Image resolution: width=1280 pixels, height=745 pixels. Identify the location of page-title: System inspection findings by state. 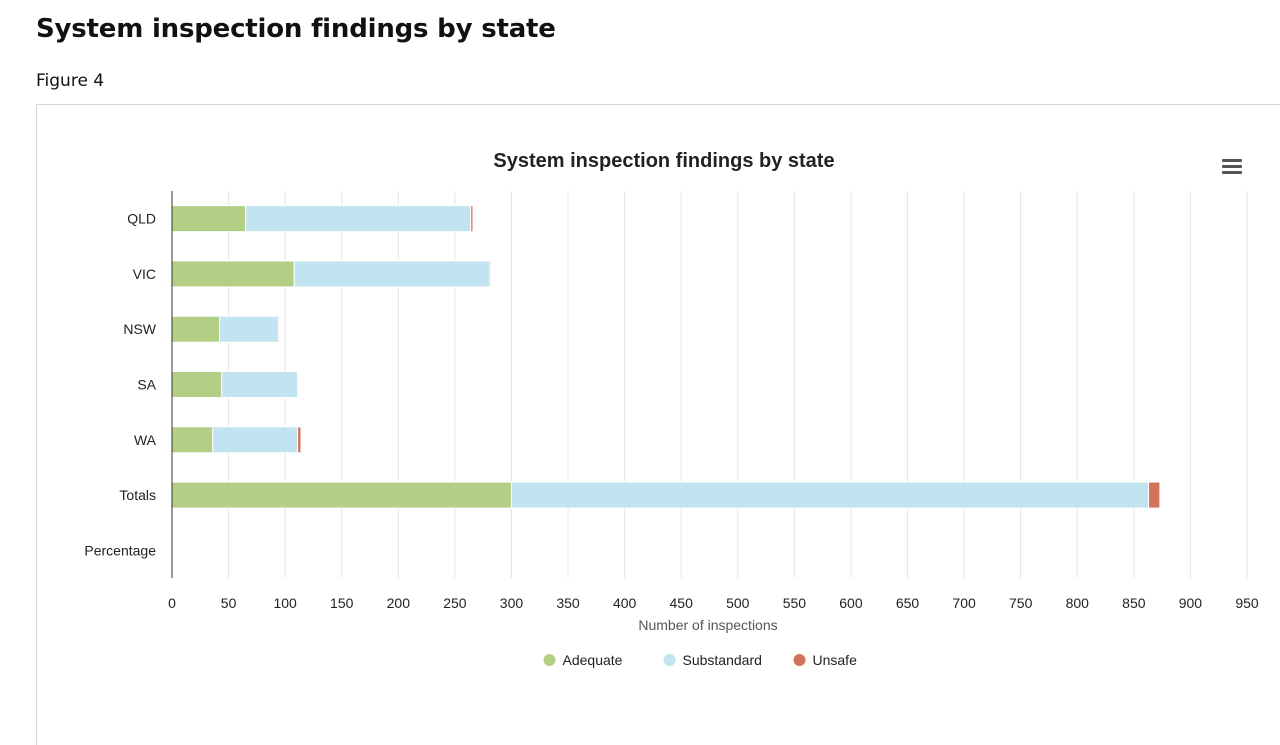
(296, 29).